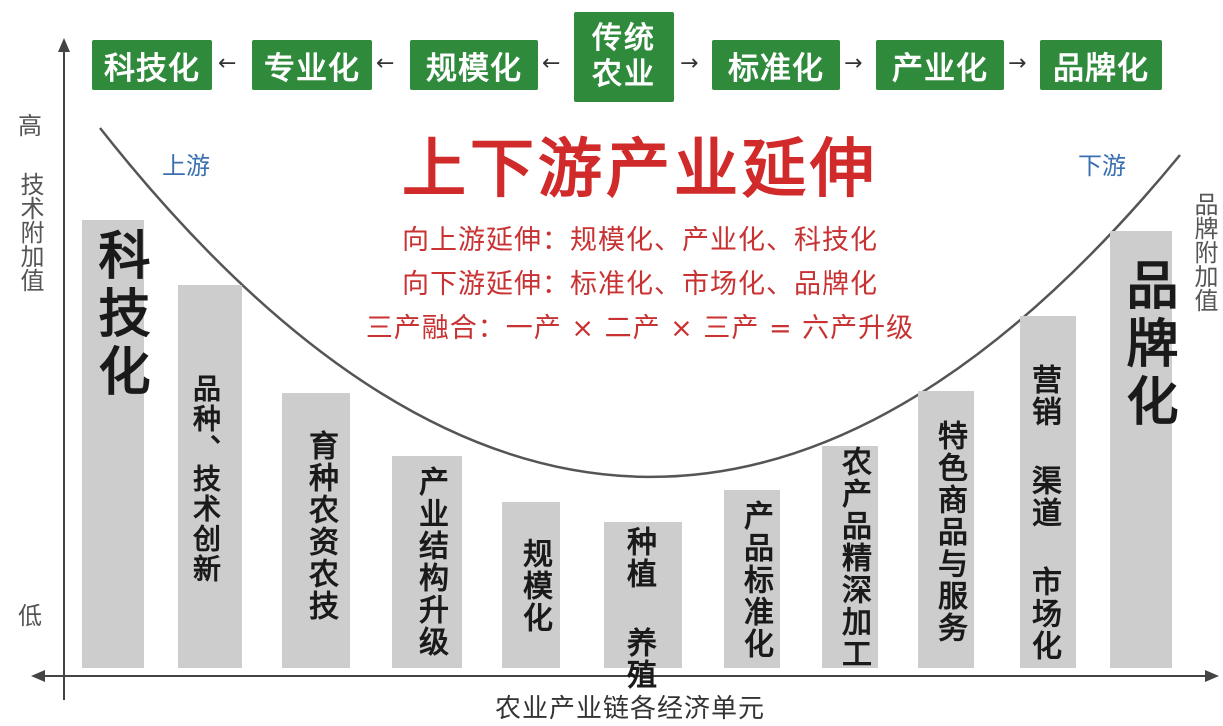  Describe the element at coordinates (755, 580) in the screenshot. I see `bar-label-biaozhun: 产品标准化` at that location.